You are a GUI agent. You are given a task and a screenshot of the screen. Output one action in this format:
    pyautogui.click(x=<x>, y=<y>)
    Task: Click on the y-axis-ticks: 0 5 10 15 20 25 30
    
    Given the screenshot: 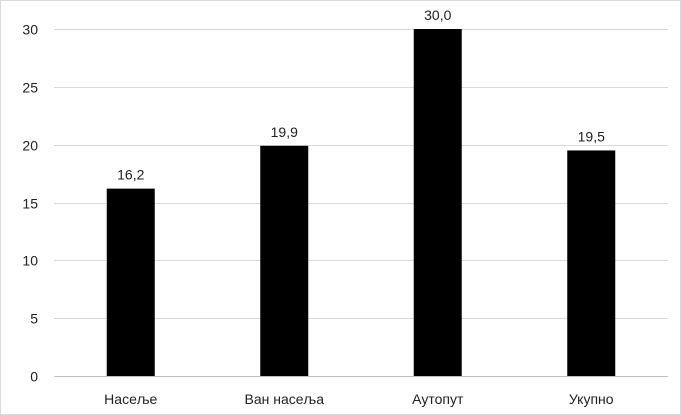 What is the action you would take?
    pyautogui.click(x=30, y=203)
    